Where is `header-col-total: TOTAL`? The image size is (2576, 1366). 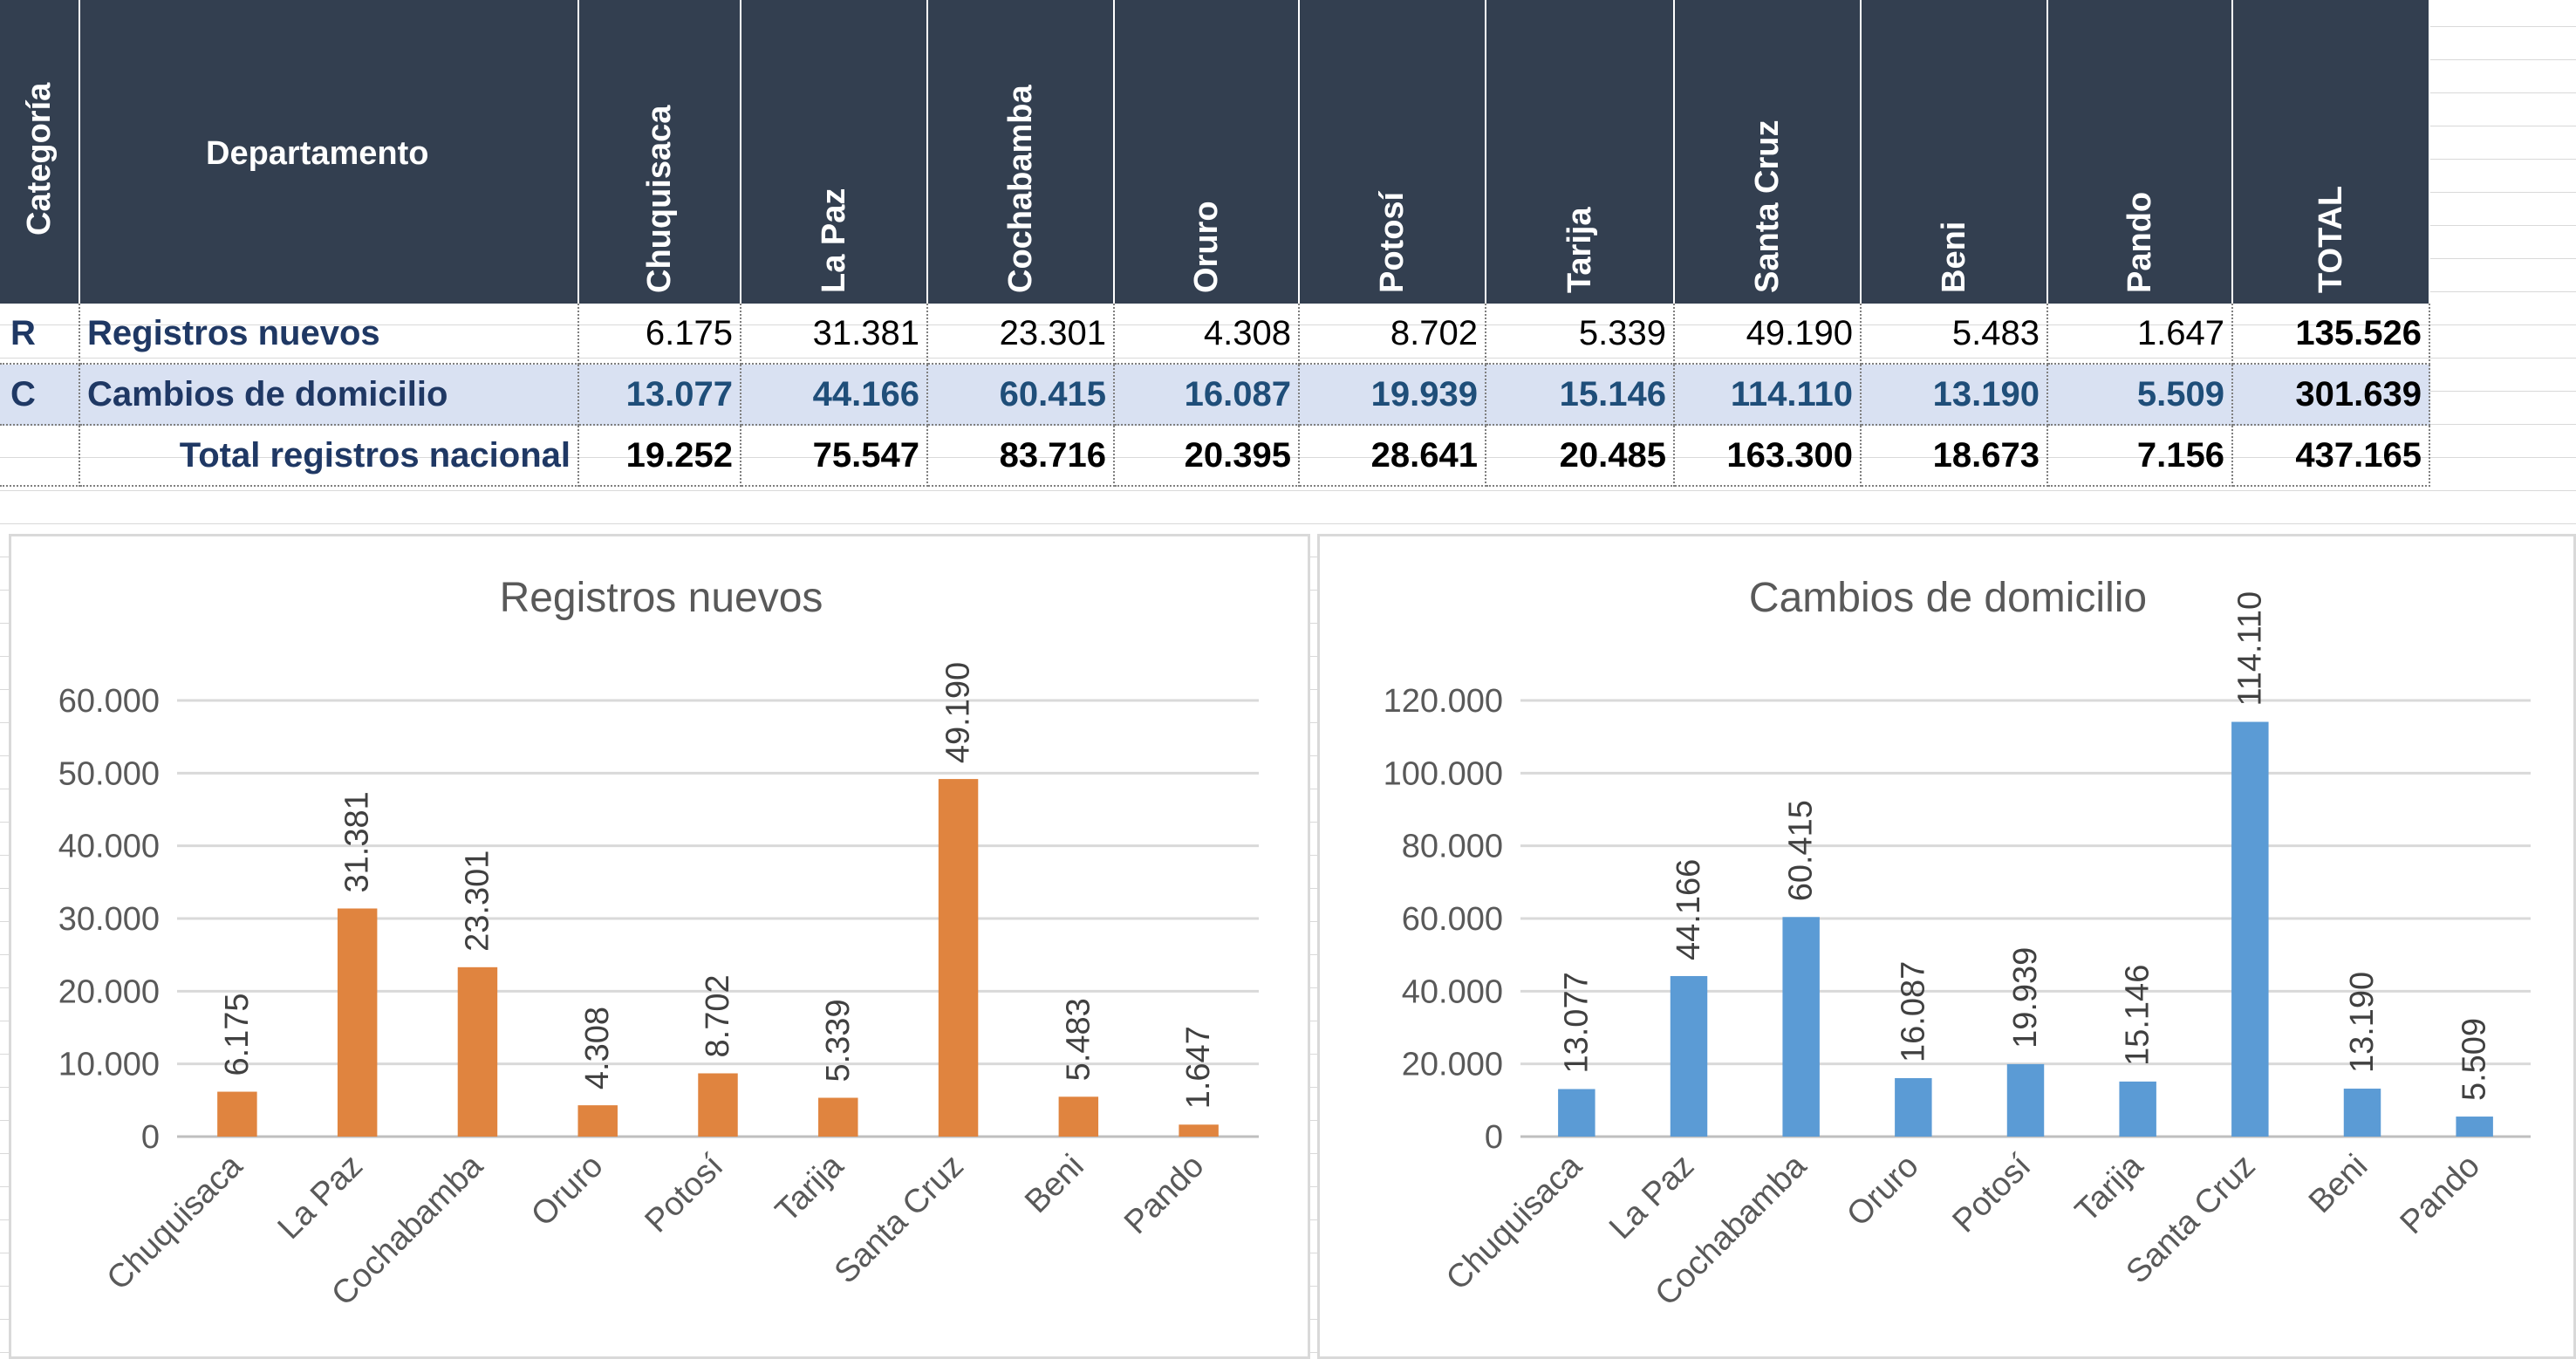 header-col-total: TOTAL is located at coordinates (2331, 152).